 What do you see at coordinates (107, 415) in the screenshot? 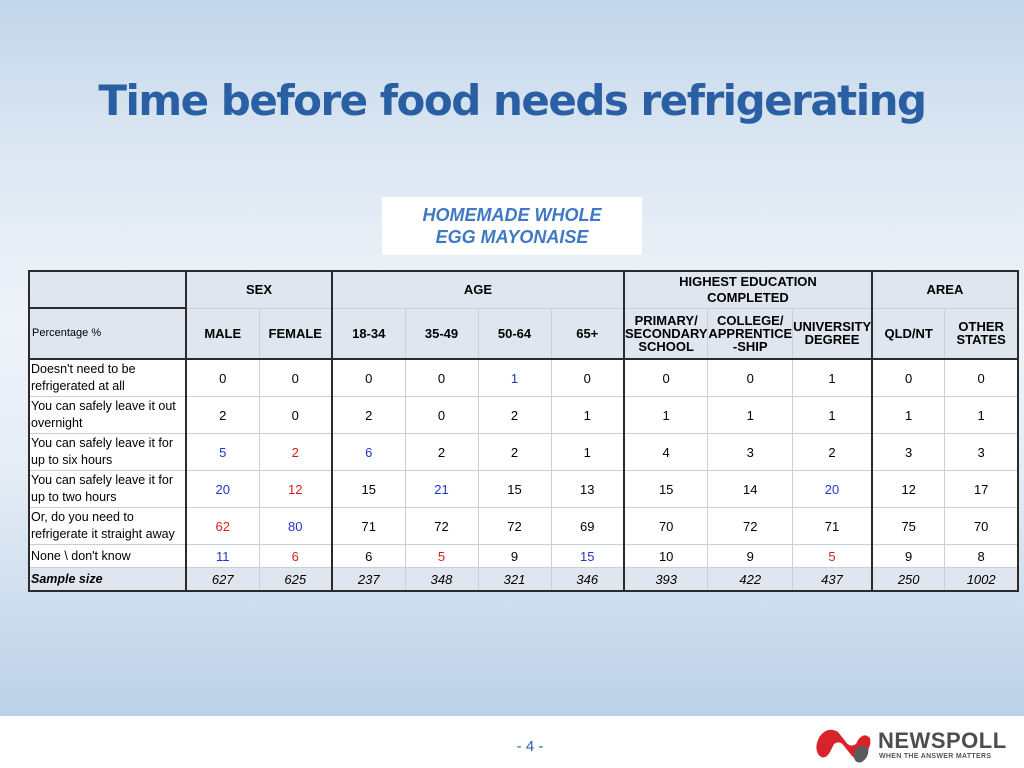
I see `row-label: You can safely leave it out overnight` at bounding box center [107, 415].